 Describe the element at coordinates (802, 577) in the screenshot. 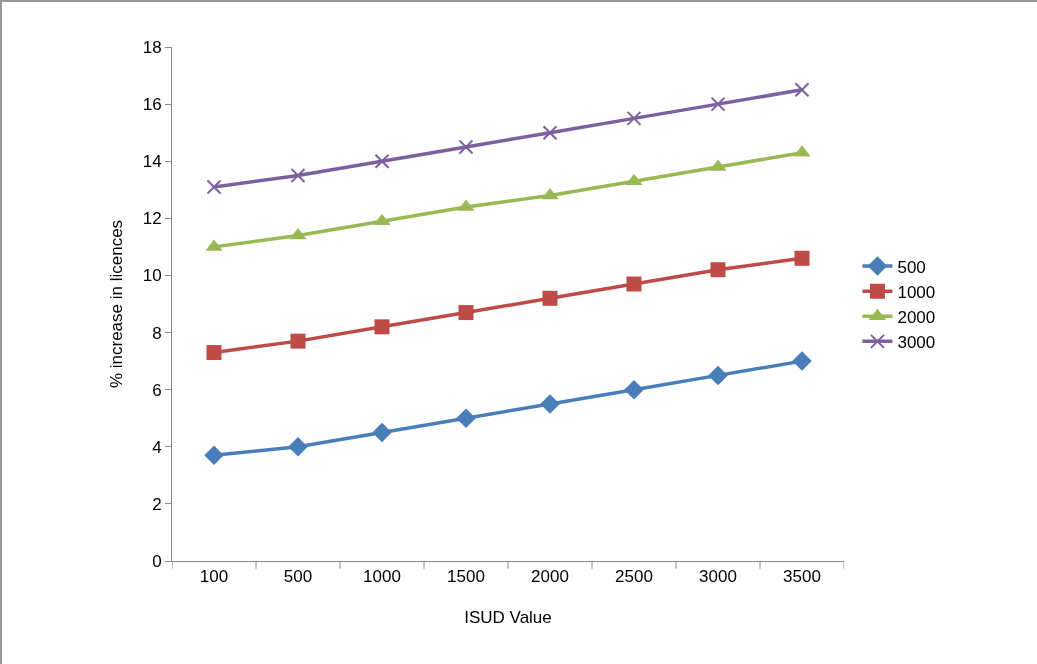

I see `x-tick-label: 3500` at that location.